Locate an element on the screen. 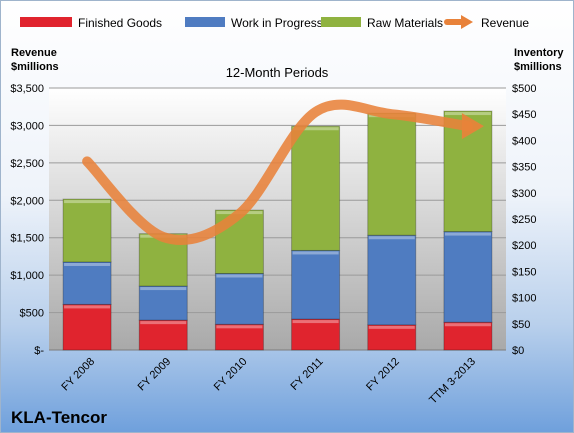 The width and height of the screenshot is (574, 433). left-tick-label: $3,500 is located at coordinates (27, 89).